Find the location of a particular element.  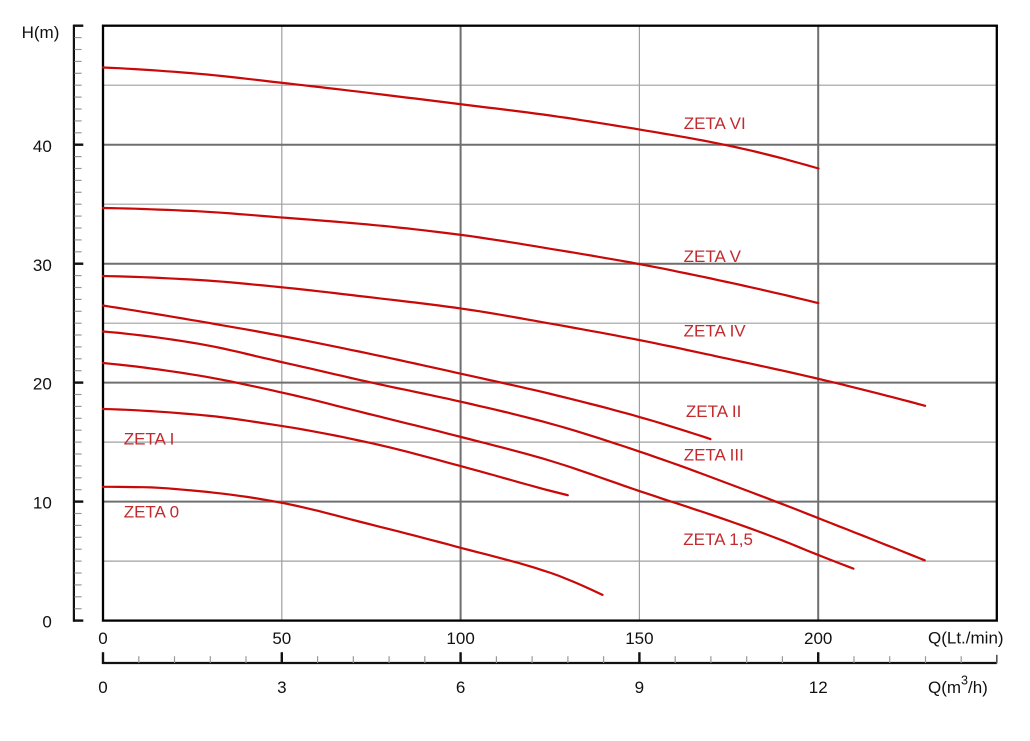

svg-text: Q(m3/h) is located at coordinates (958, 686).